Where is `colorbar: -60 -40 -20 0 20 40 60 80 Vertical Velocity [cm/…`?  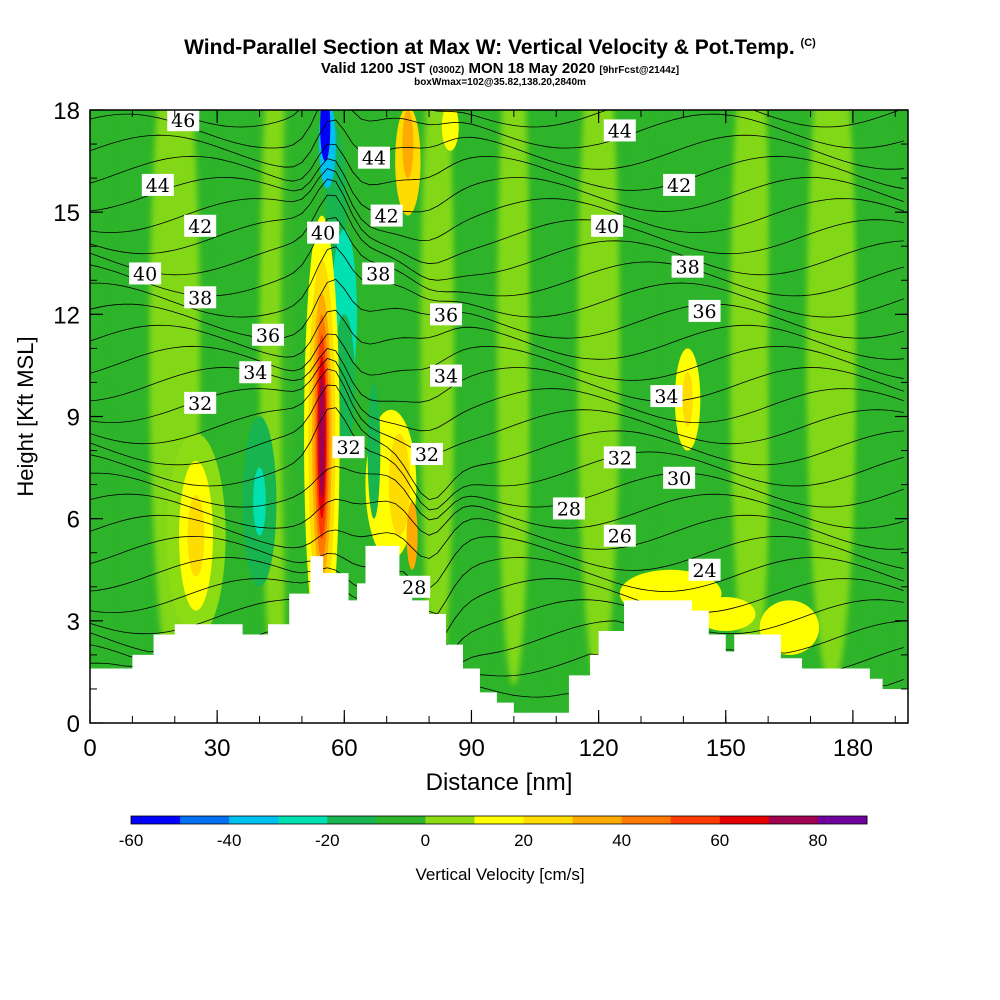
colorbar: -60 -40 -20 0 20 40 60 80 Vertical Velocity [cm/… is located at coordinates (493, 849).